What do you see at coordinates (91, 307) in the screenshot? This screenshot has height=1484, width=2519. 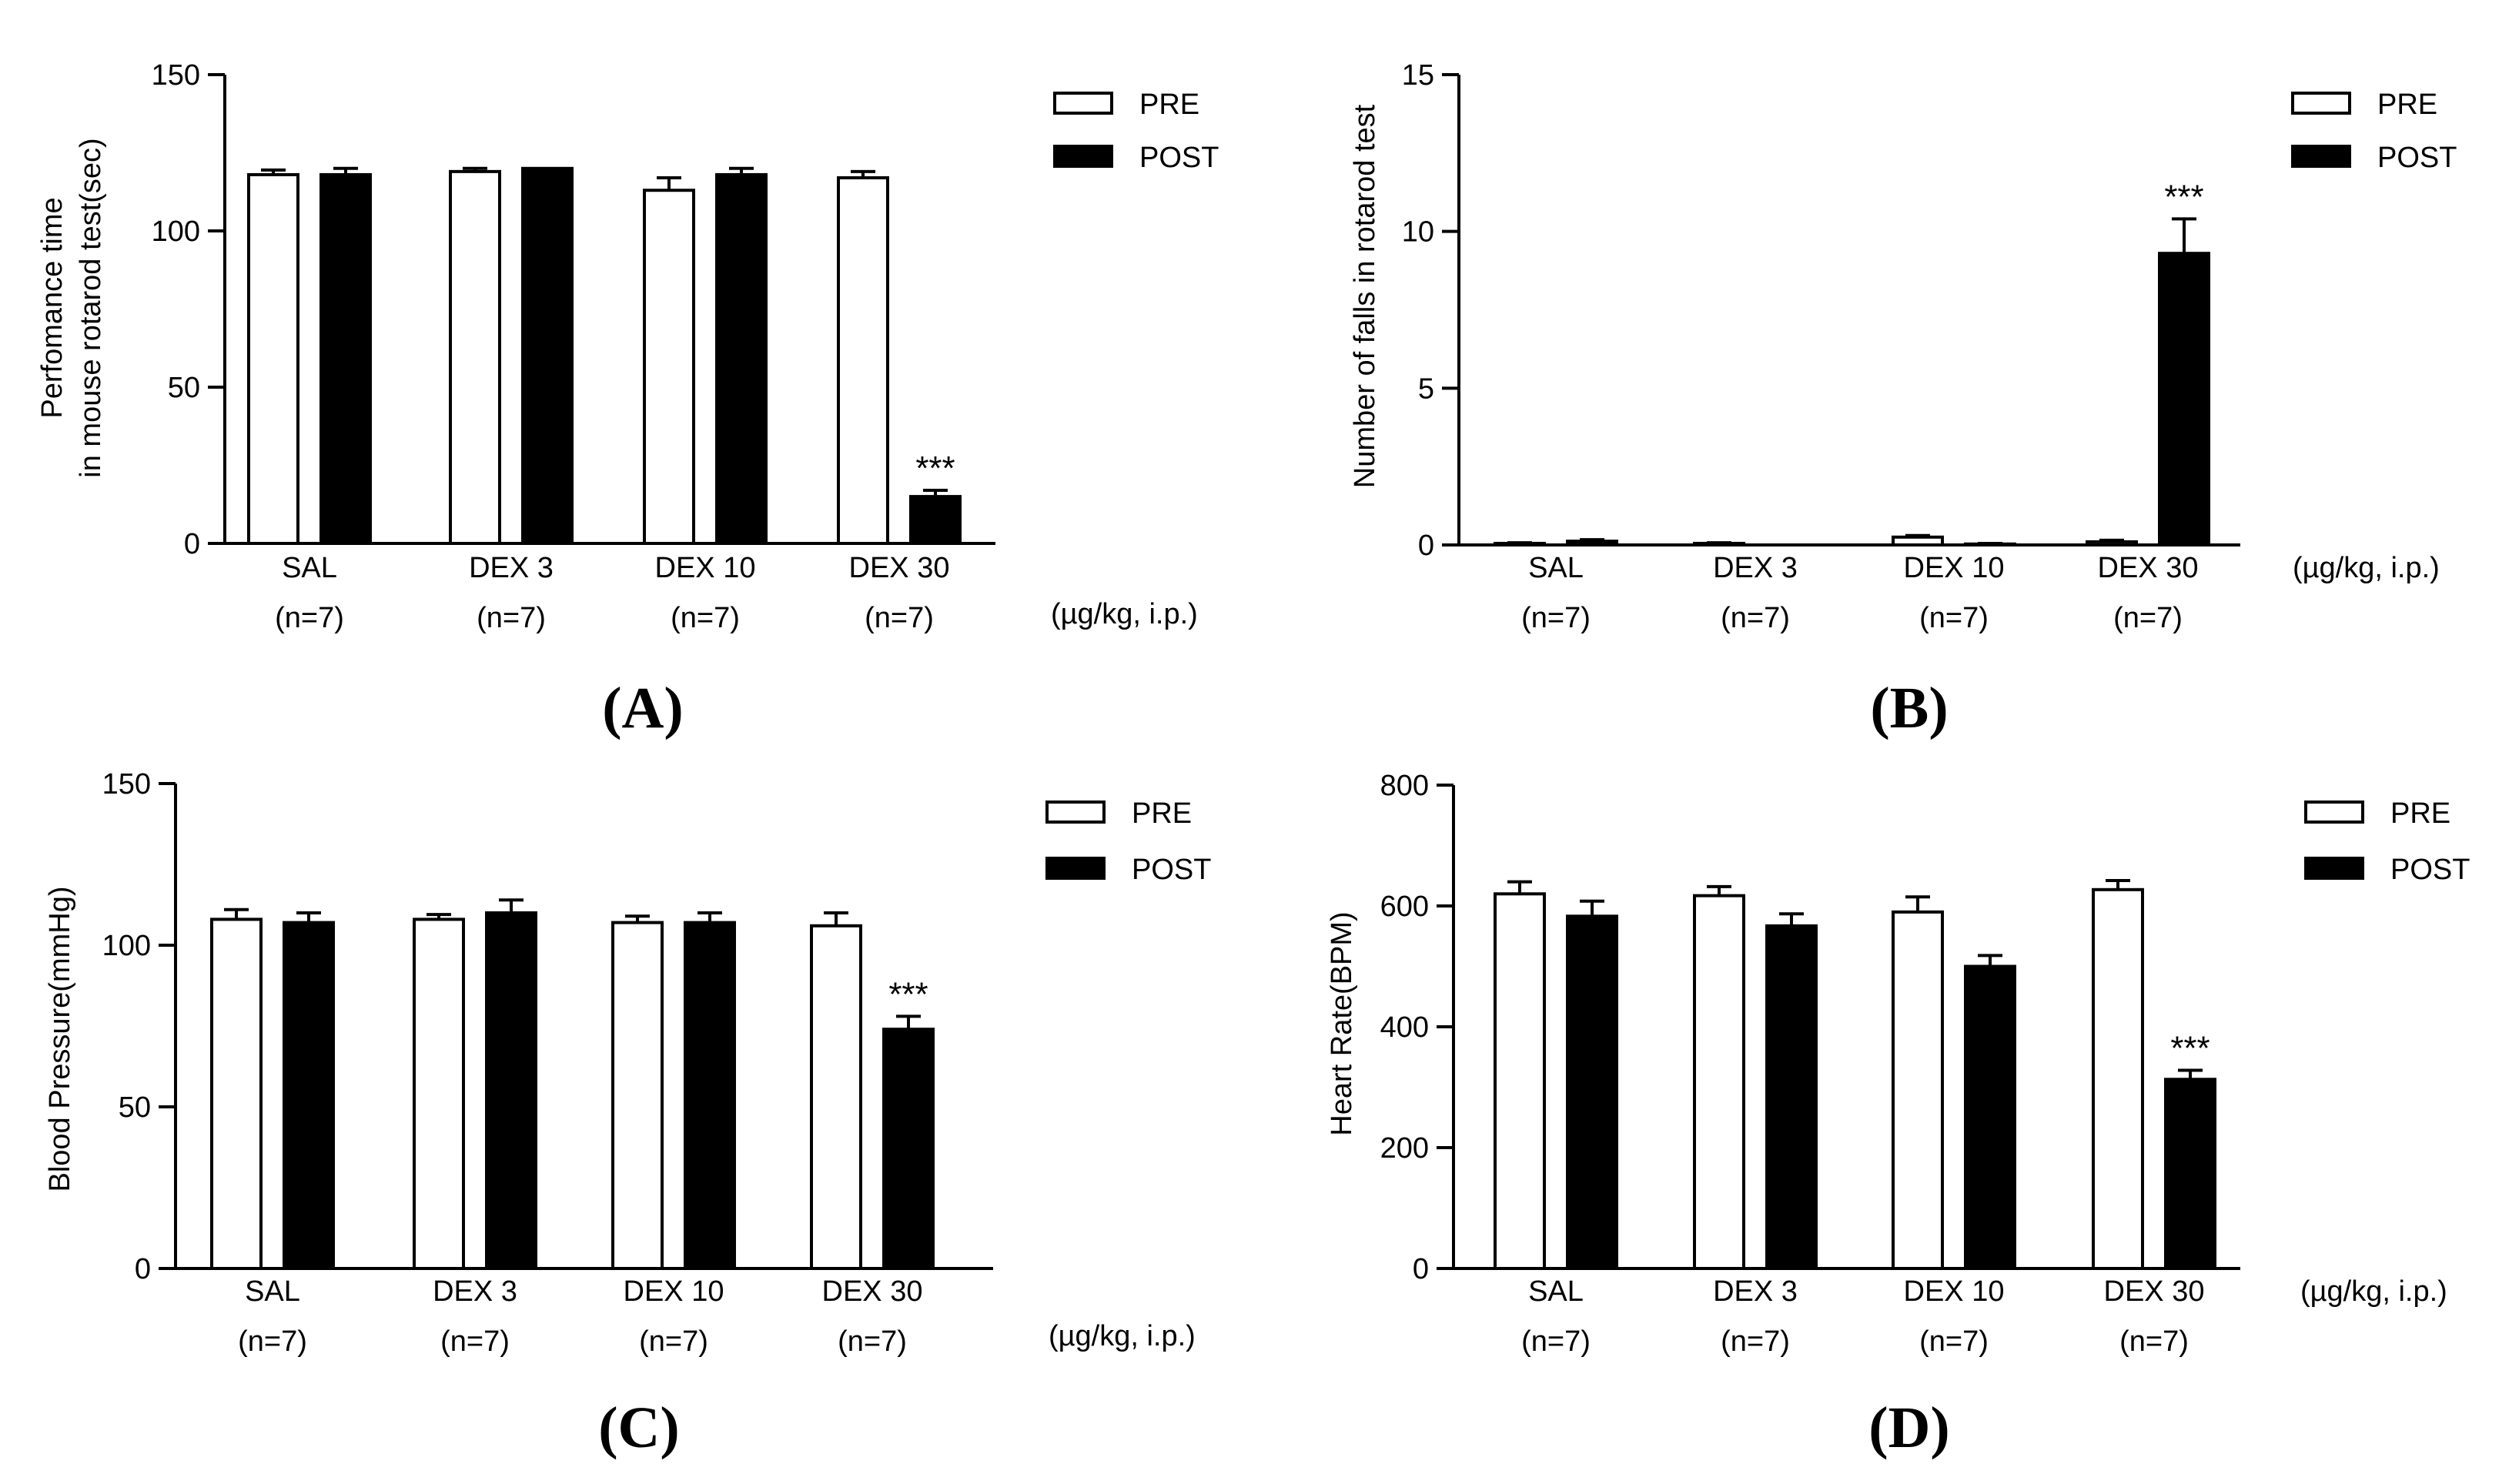 I see `y-axis-label: in mouse rotarod test(sec)` at bounding box center [91, 307].